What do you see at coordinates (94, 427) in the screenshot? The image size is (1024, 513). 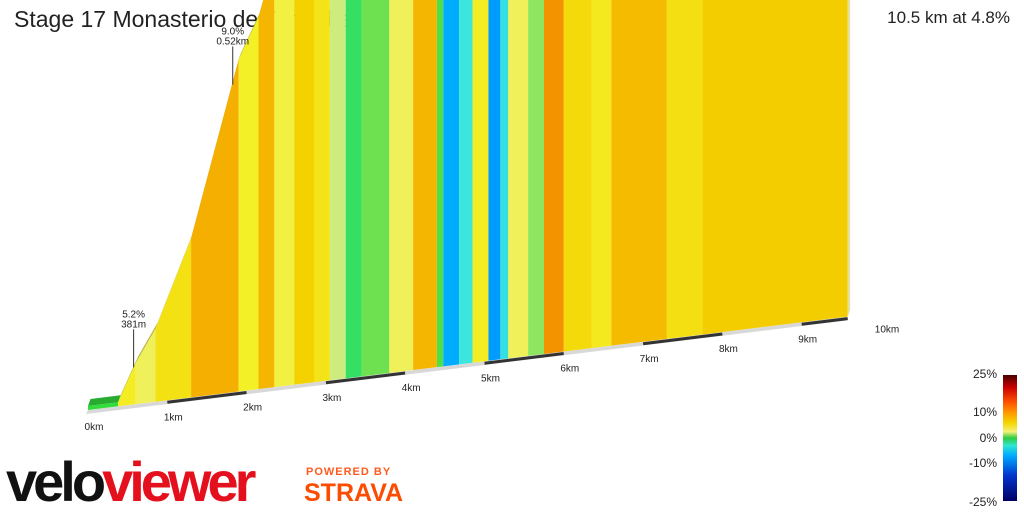 I see `x-tick-label: 0km` at bounding box center [94, 427].